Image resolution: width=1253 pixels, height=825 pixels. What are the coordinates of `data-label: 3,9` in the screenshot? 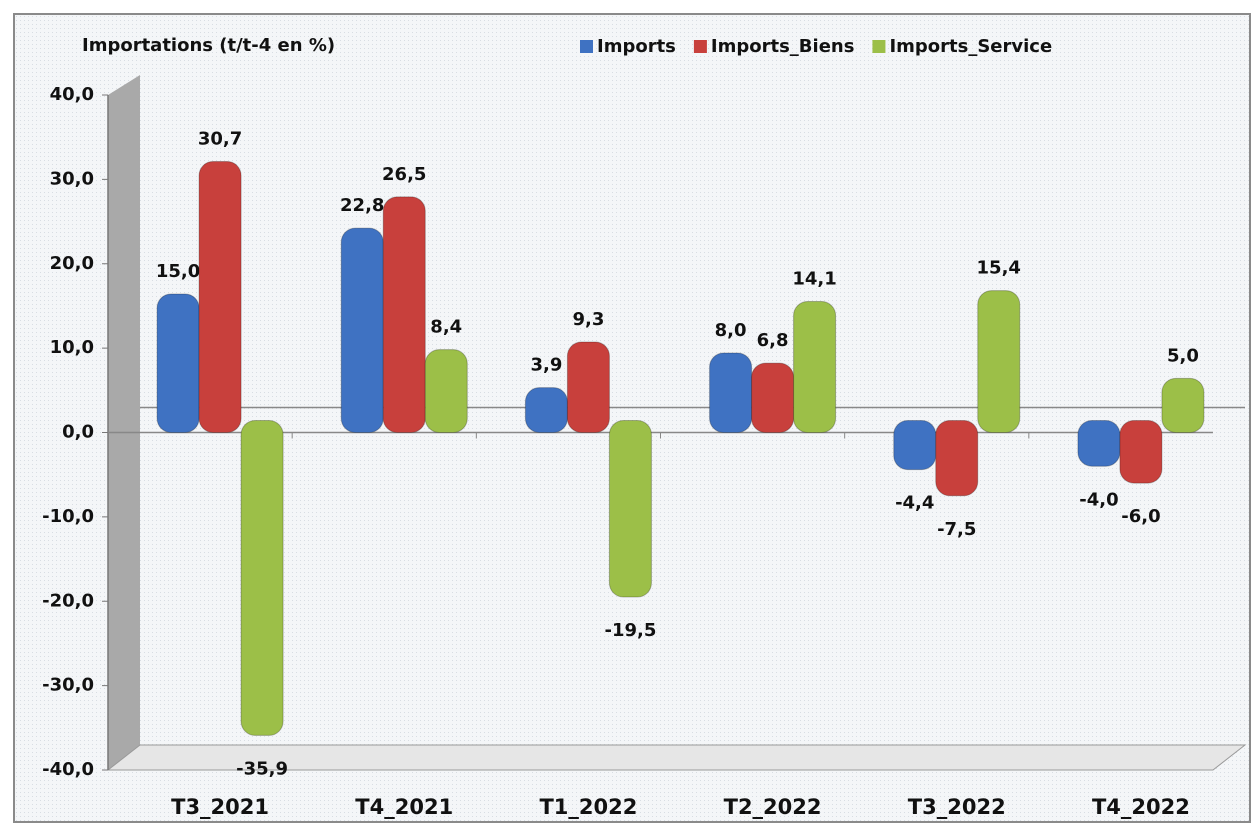 It's located at (546, 365).